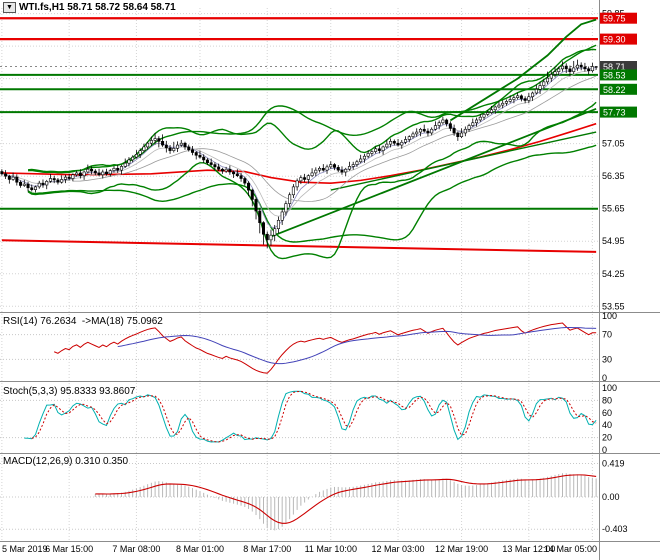 This screenshot has width=660, height=560. I want to click on svg-text: 57.05, so click(613, 144).